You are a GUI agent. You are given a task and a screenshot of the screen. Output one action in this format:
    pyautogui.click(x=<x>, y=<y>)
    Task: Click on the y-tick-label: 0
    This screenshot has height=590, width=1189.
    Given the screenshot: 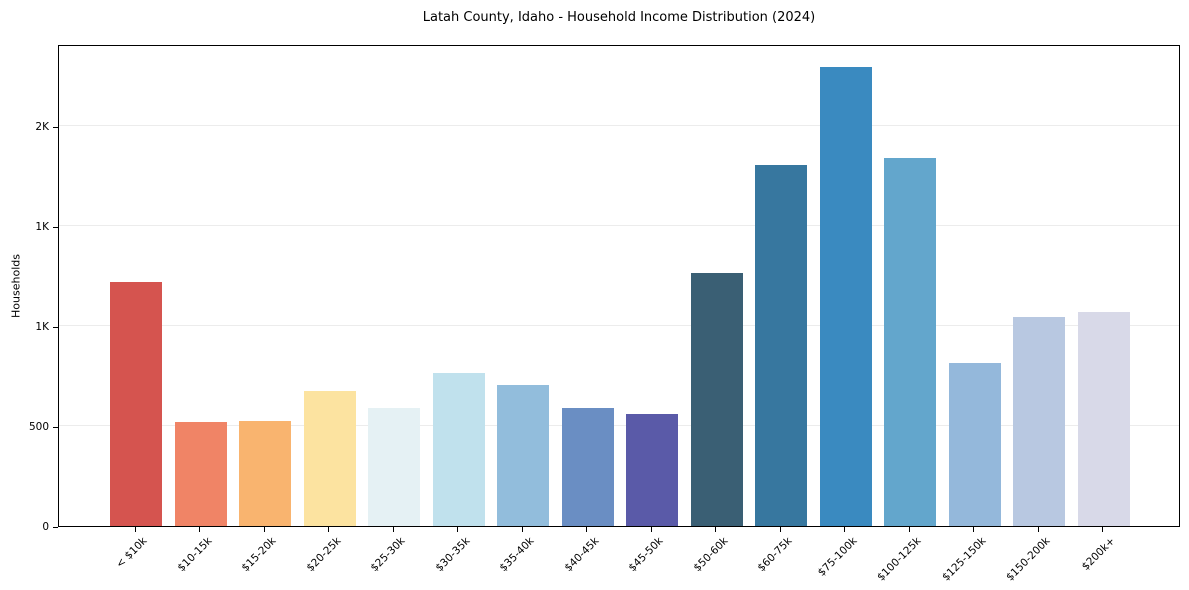 What is the action you would take?
    pyautogui.click(x=45, y=527)
    